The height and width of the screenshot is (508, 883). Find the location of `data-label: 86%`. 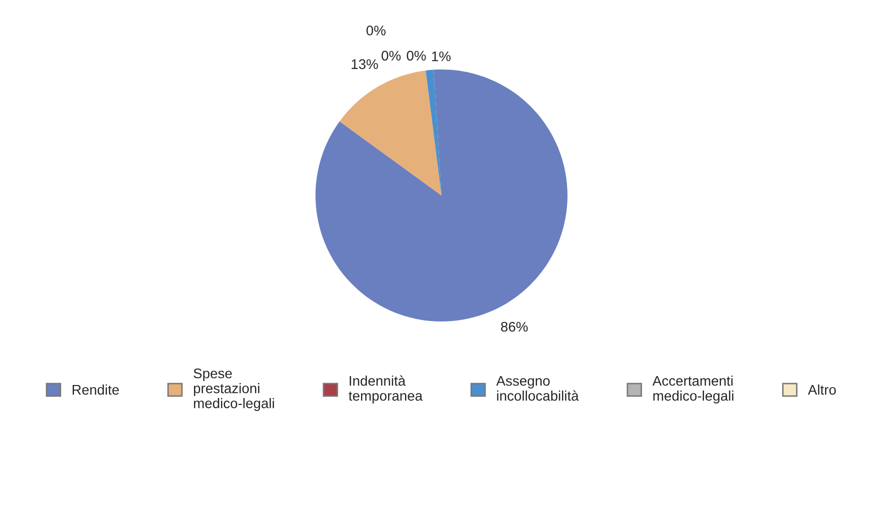

data-label: 86% is located at coordinates (514, 327).